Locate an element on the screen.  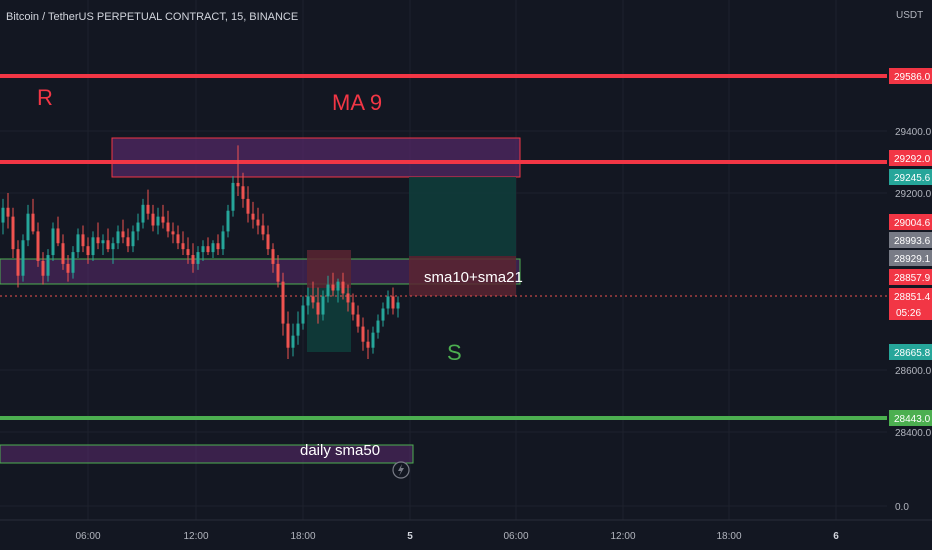
price-badge-label: 28857.9 is located at coordinates (912, 278).